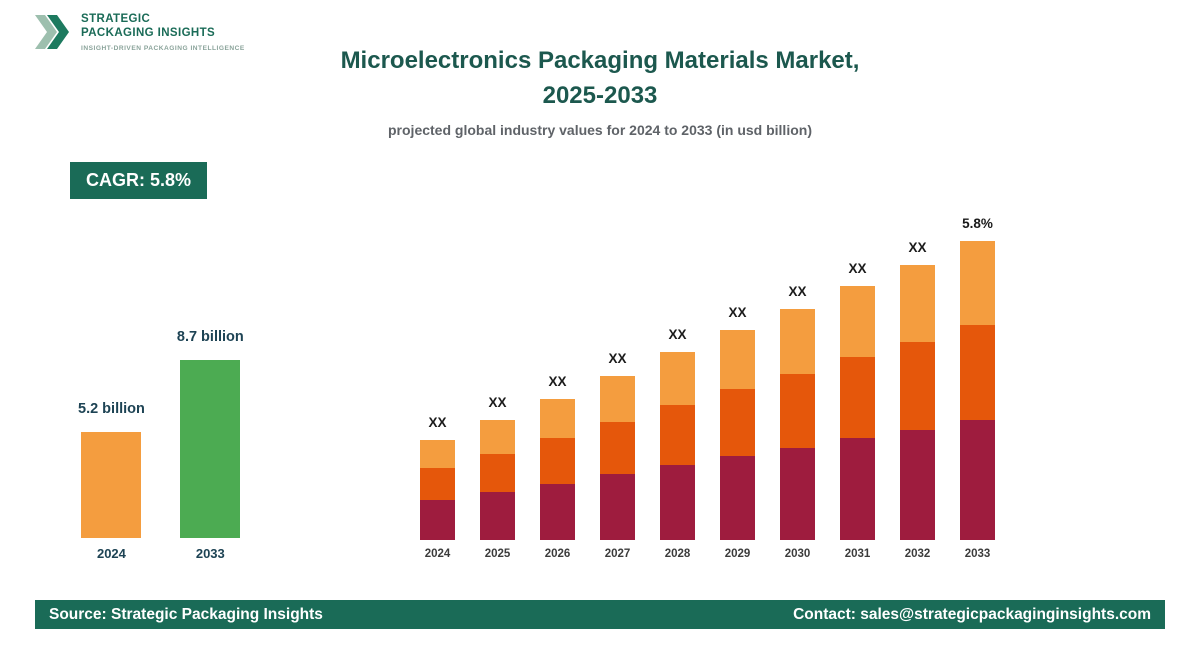 The width and height of the screenshot is (1200, 650). I want to click on bar-group: XX 2028, so click(677, 444).